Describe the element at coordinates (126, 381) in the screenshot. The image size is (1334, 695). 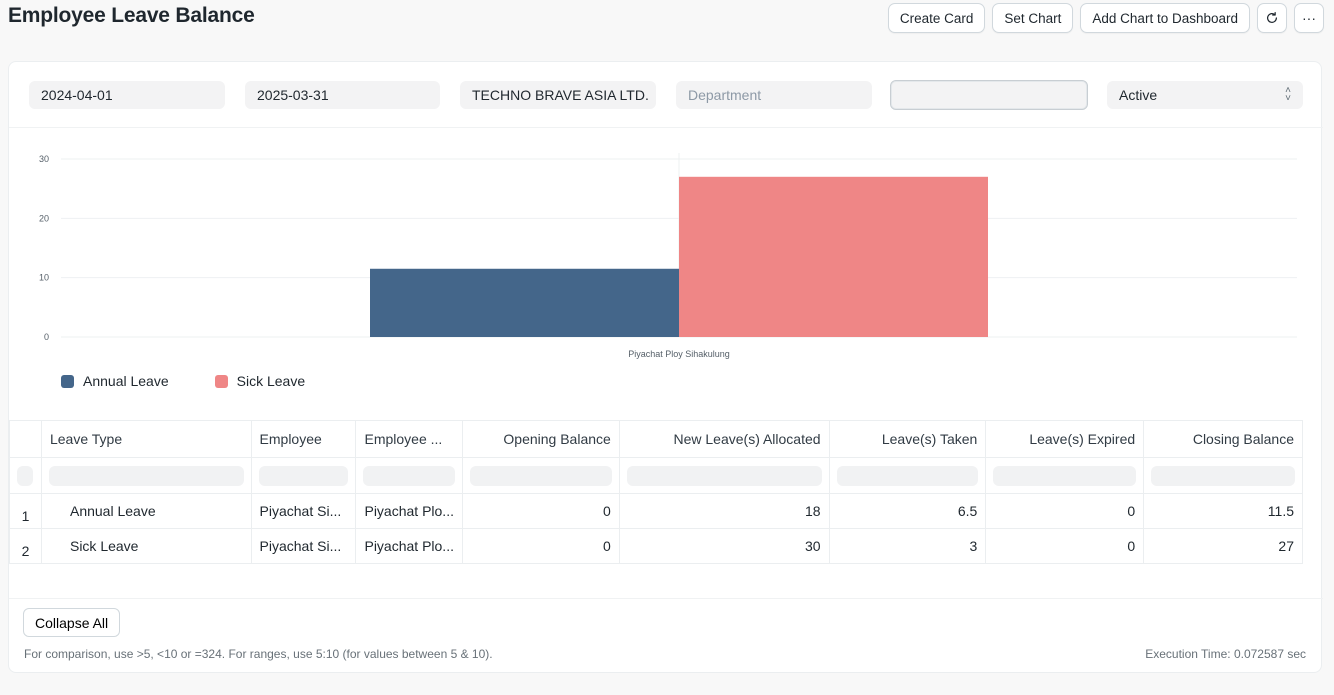
I see `legend-label: Annual Leave` at that location.